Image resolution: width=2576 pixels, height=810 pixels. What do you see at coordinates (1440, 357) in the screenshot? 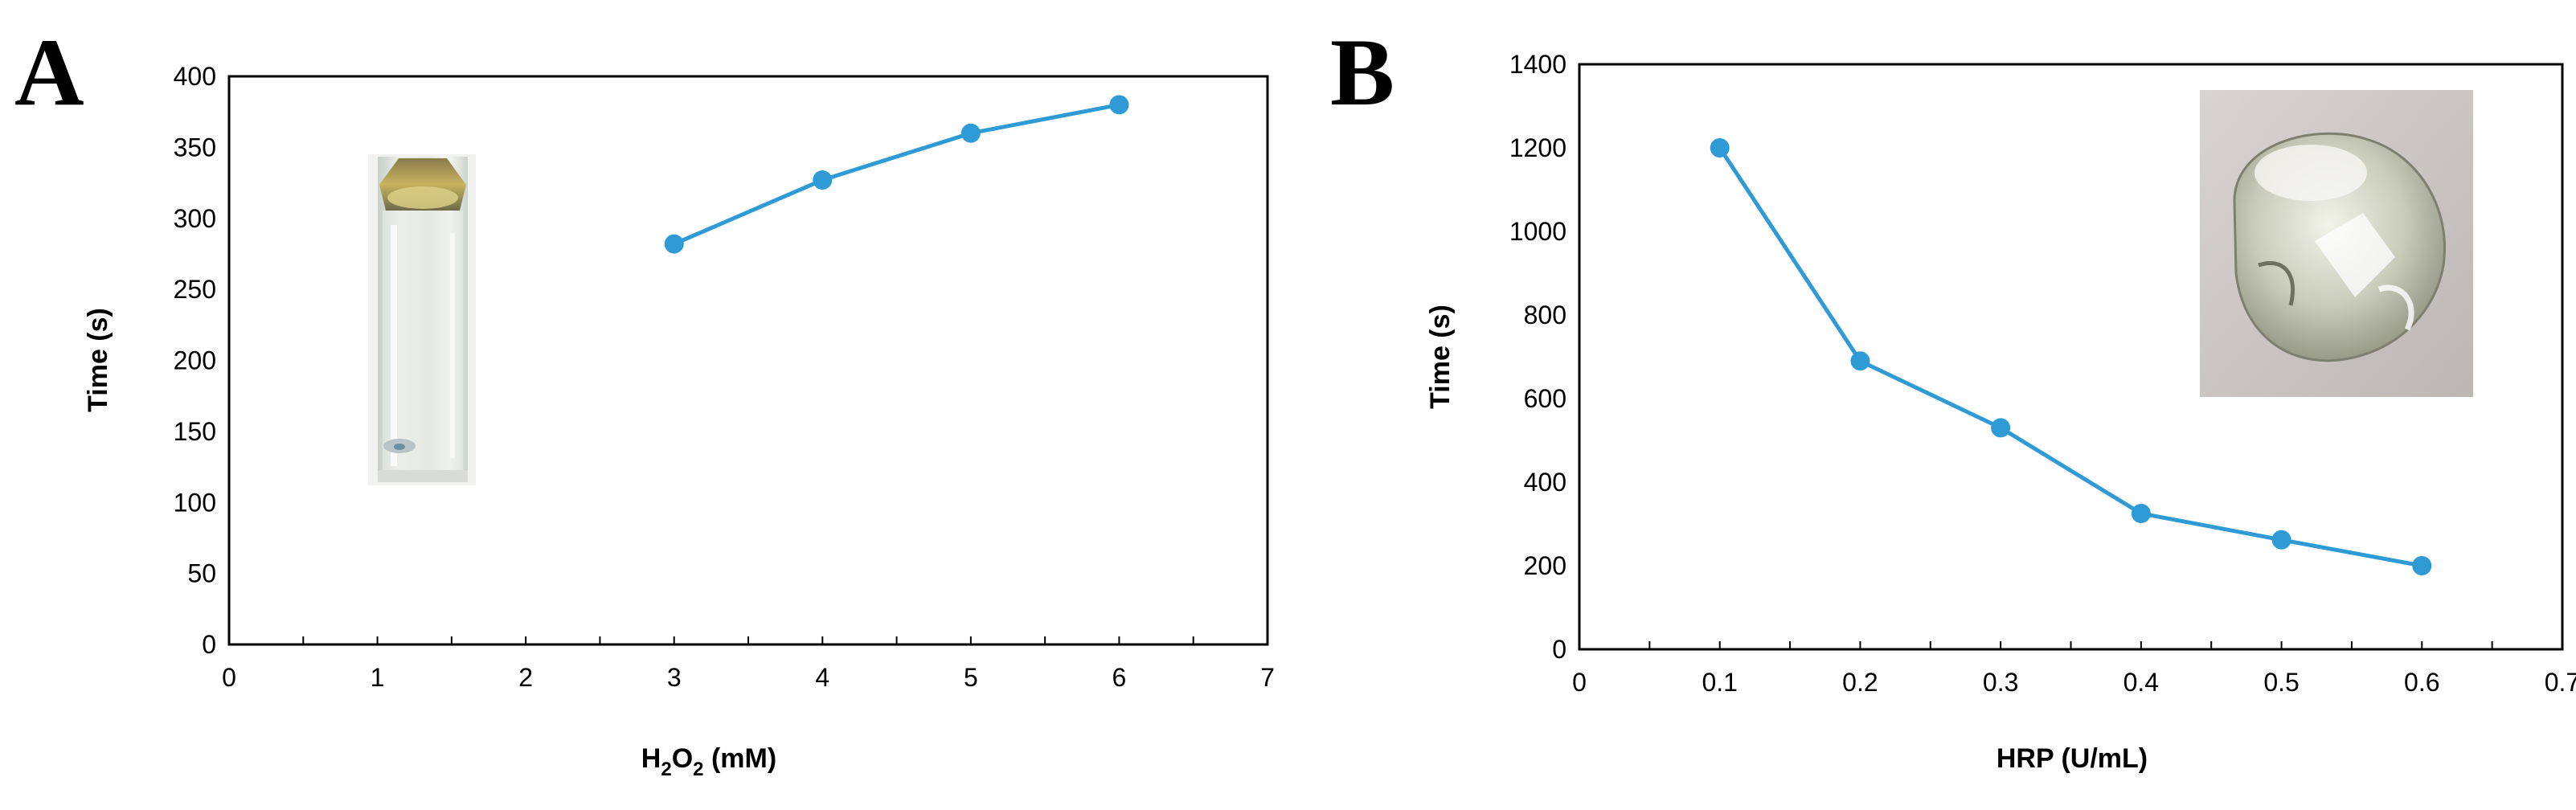
I see `y-axis-title-b: Time (s)` at bounding box center [1440, 357].